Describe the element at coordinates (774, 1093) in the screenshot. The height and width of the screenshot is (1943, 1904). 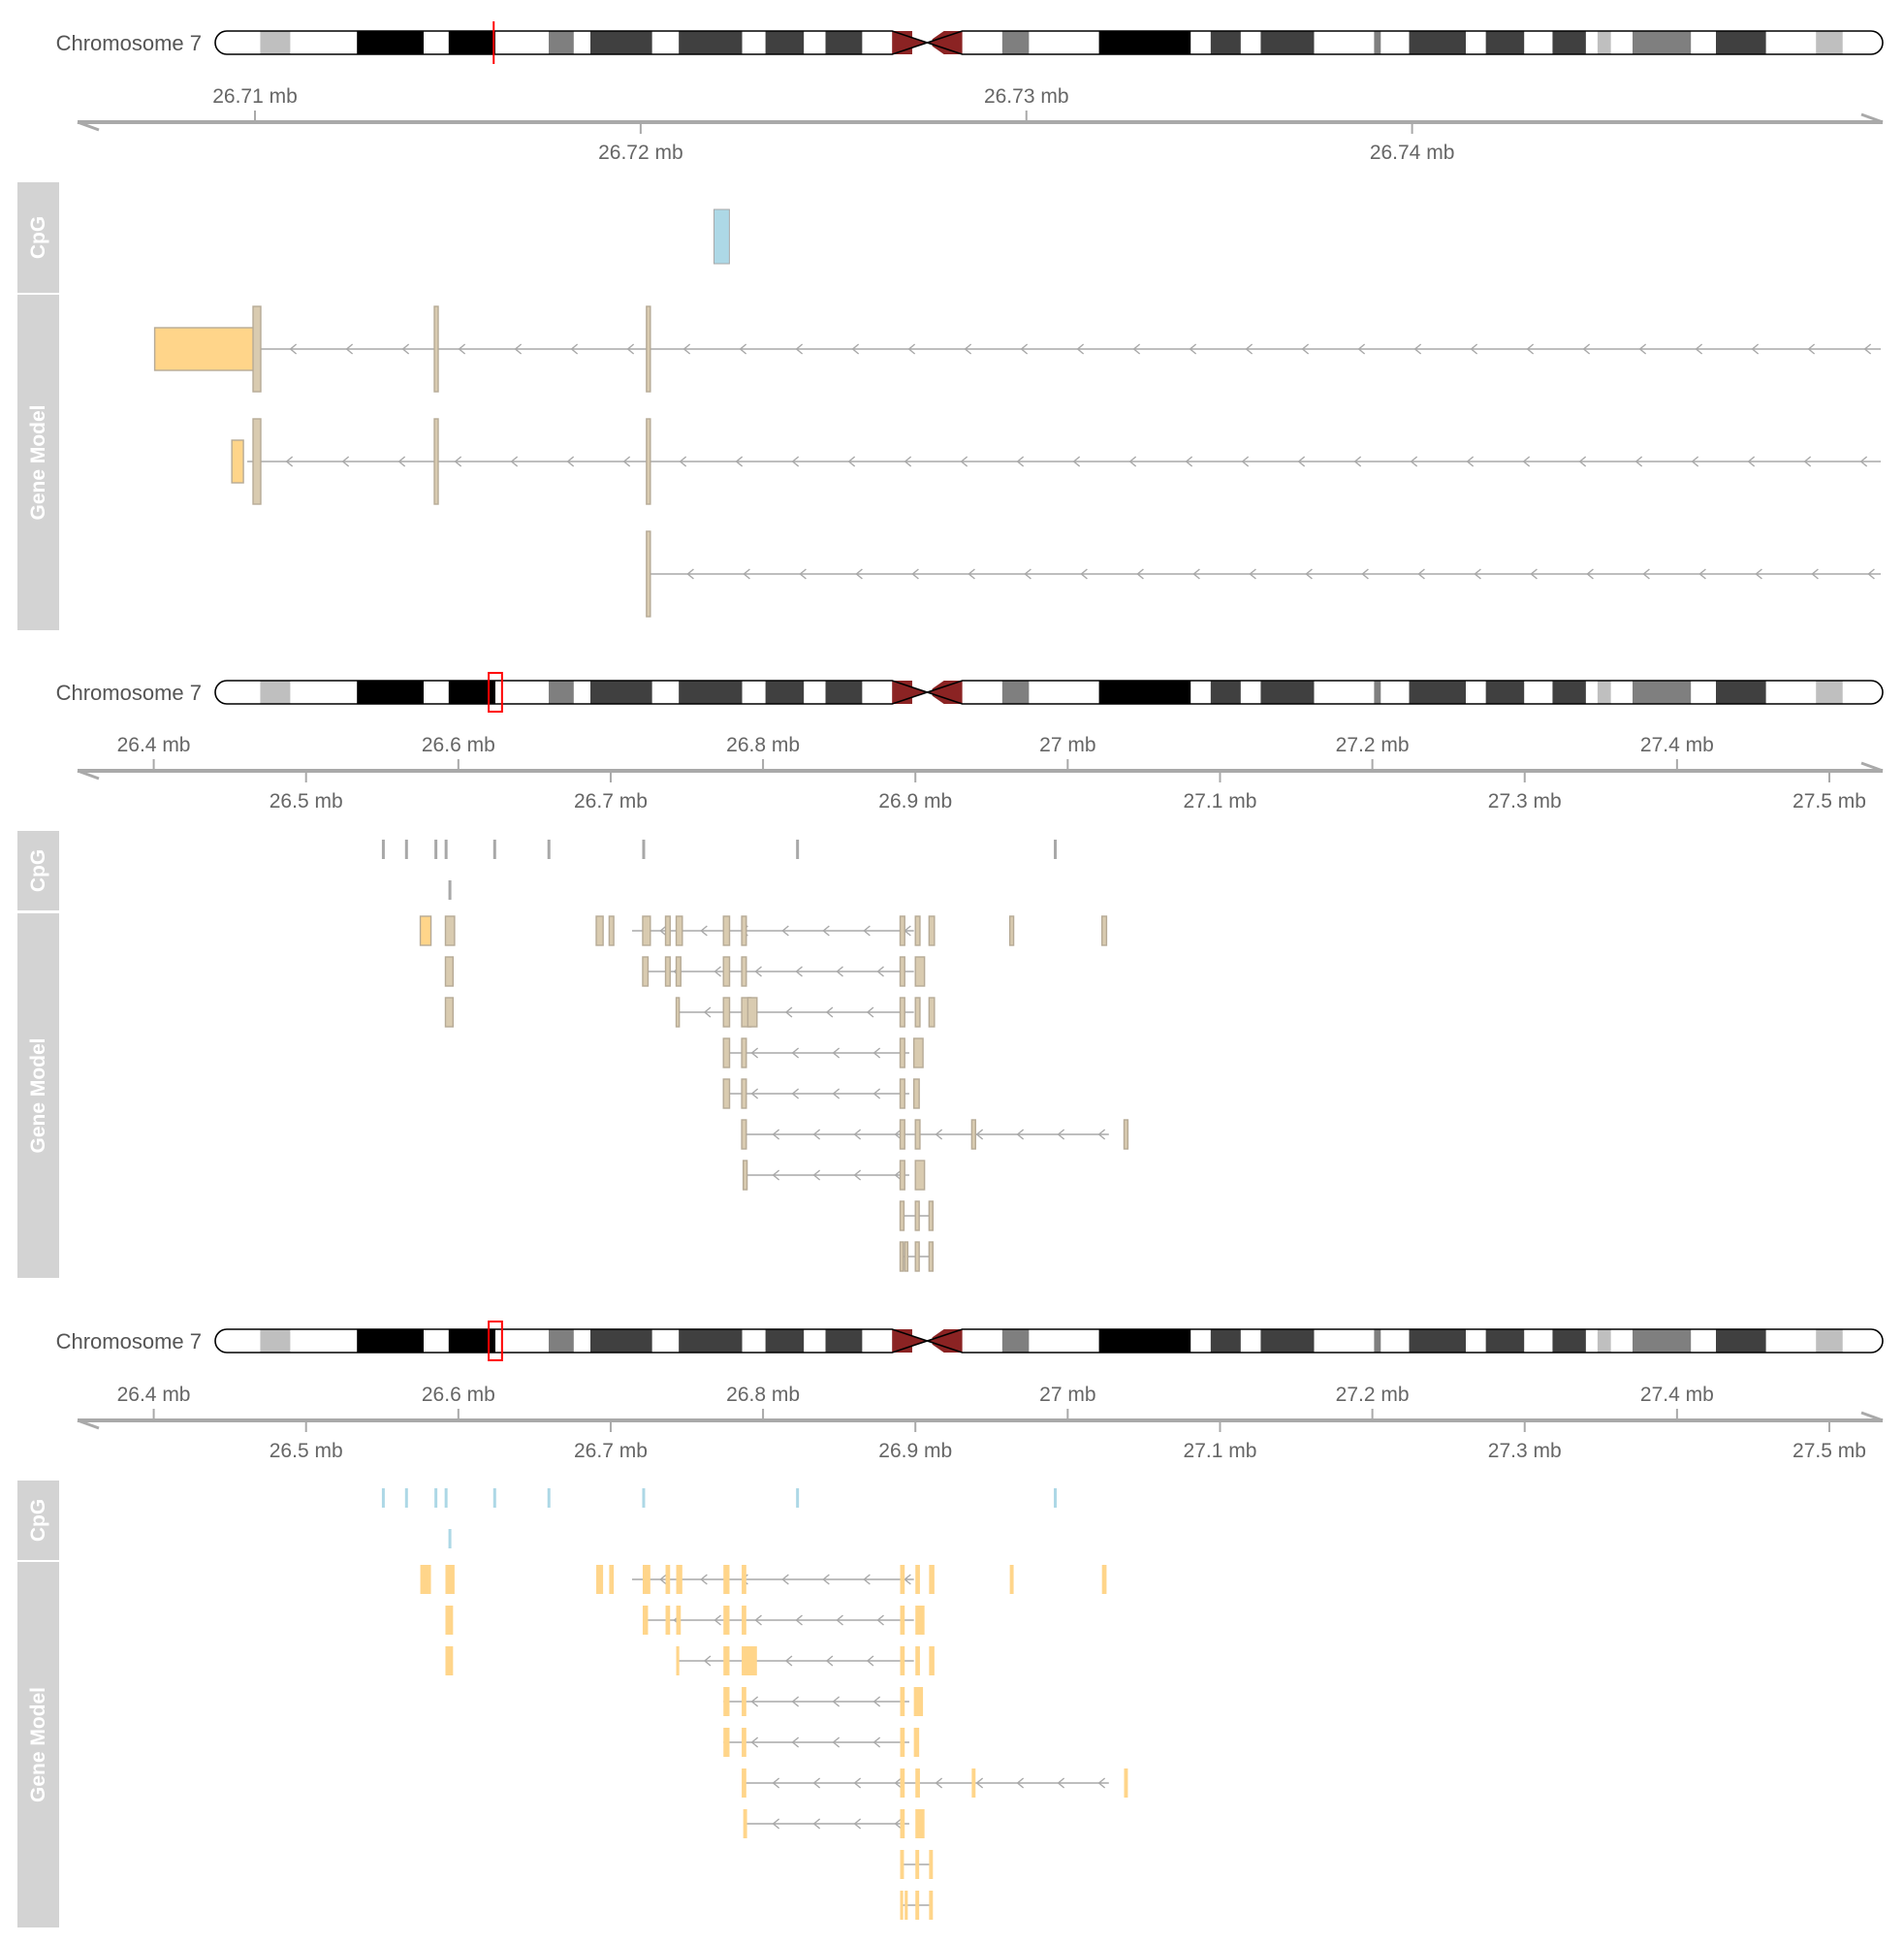
I see `gene-model-track` at that location.